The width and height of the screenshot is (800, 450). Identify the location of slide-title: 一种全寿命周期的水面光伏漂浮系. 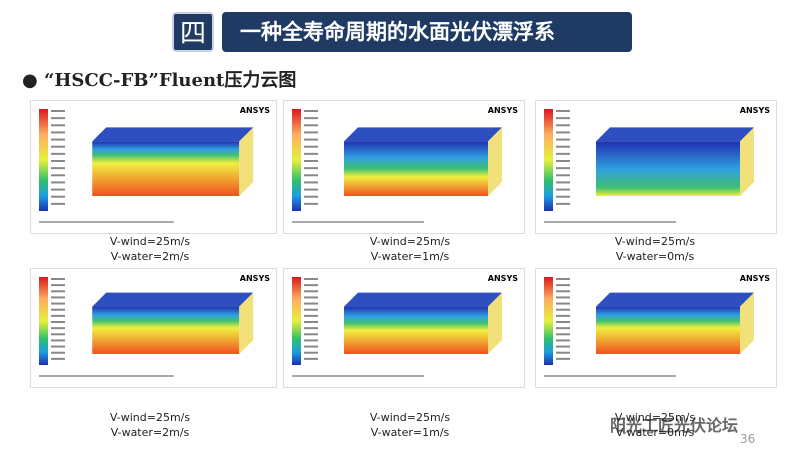
(427, 32).